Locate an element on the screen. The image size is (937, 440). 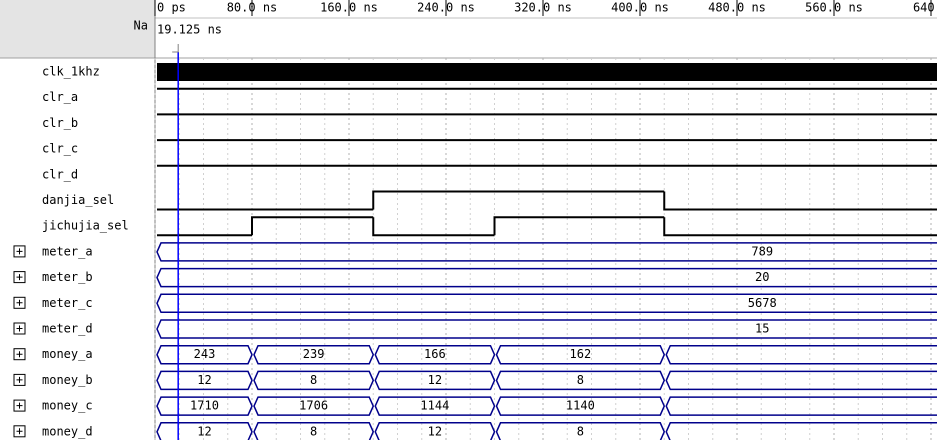
bus-value: 789 is located at coordinates (762, 251).